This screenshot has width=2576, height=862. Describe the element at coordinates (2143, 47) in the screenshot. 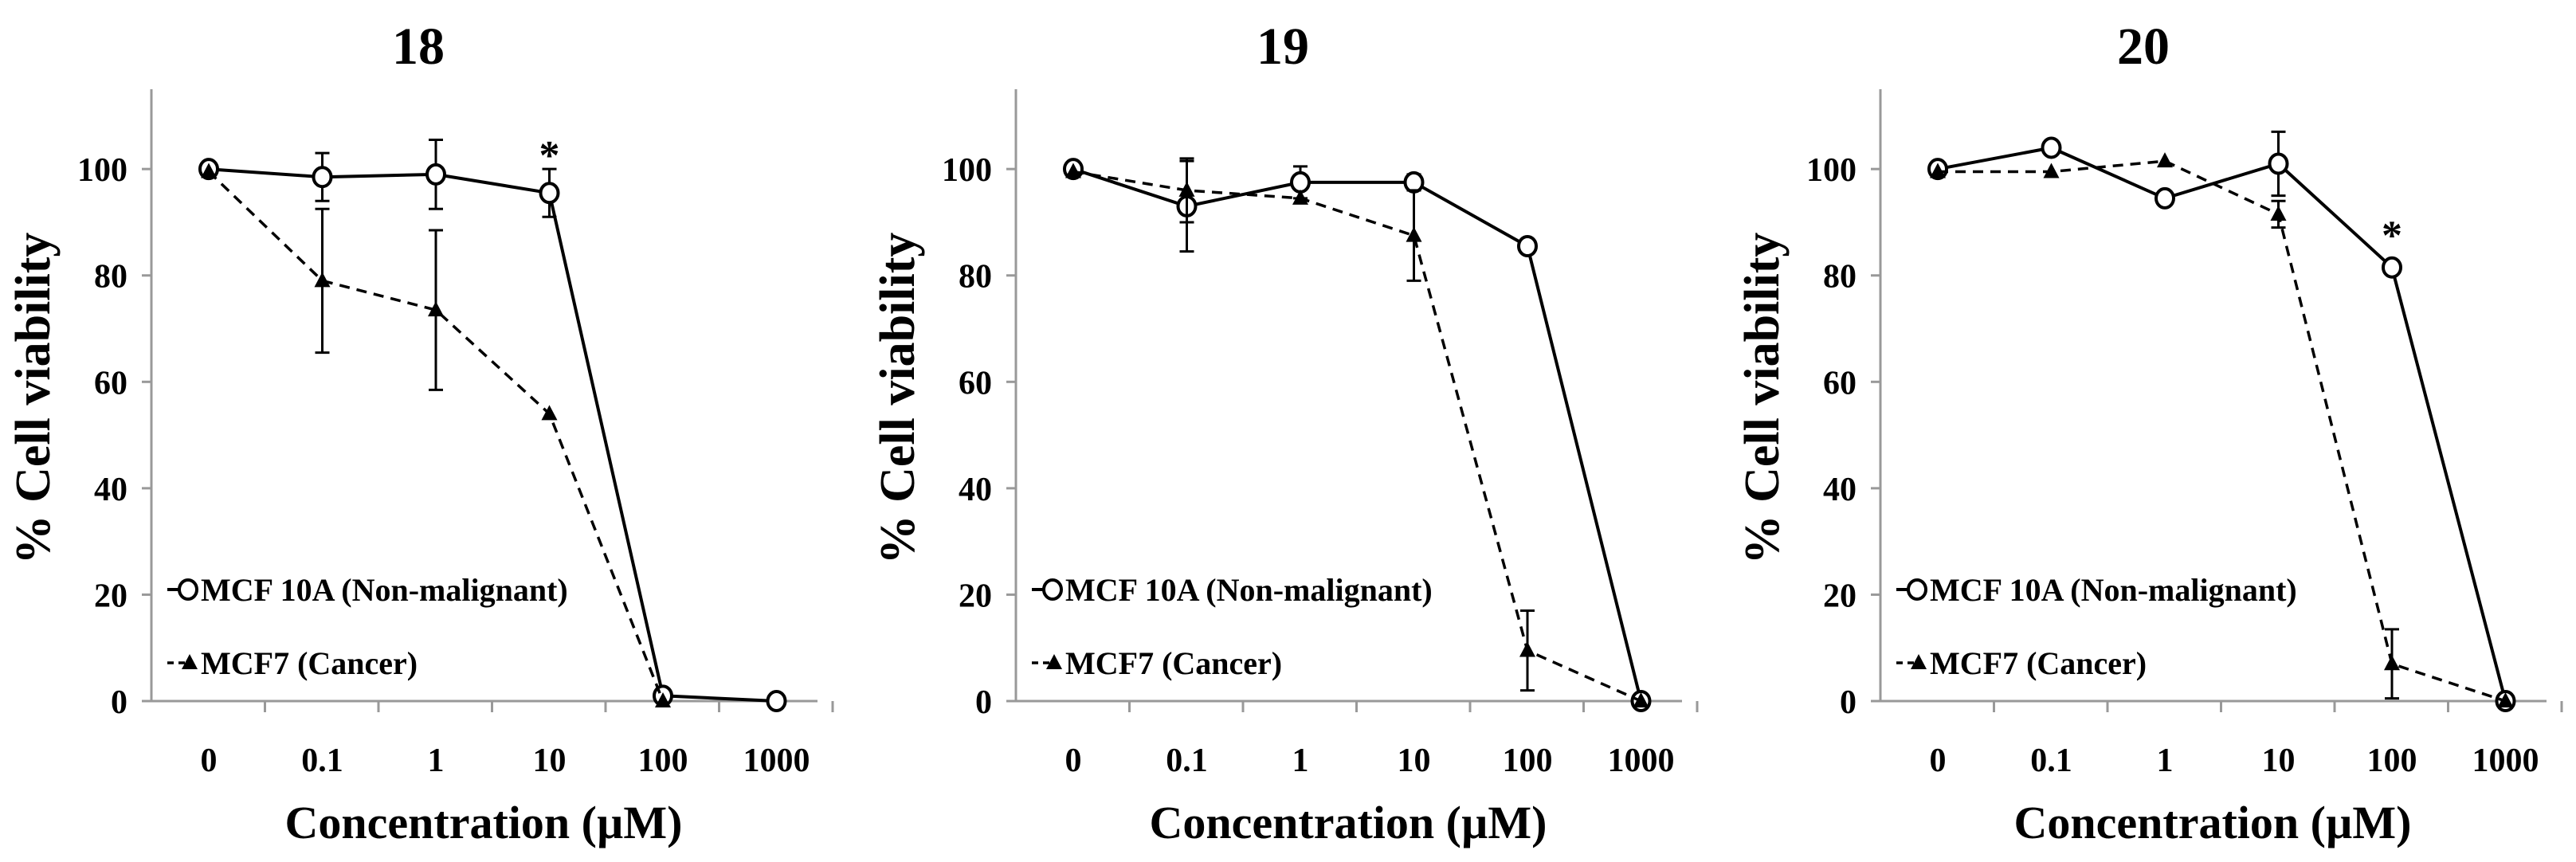

I see `chart-title: 20` at that location.